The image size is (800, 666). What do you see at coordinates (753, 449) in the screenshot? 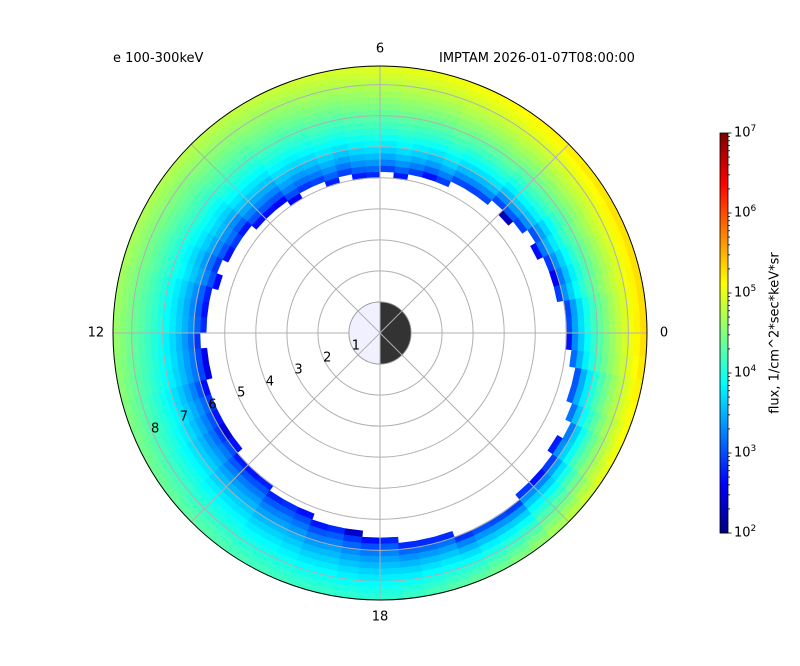
I see `tick-exponent: 3` at bounding box center [753, 449].